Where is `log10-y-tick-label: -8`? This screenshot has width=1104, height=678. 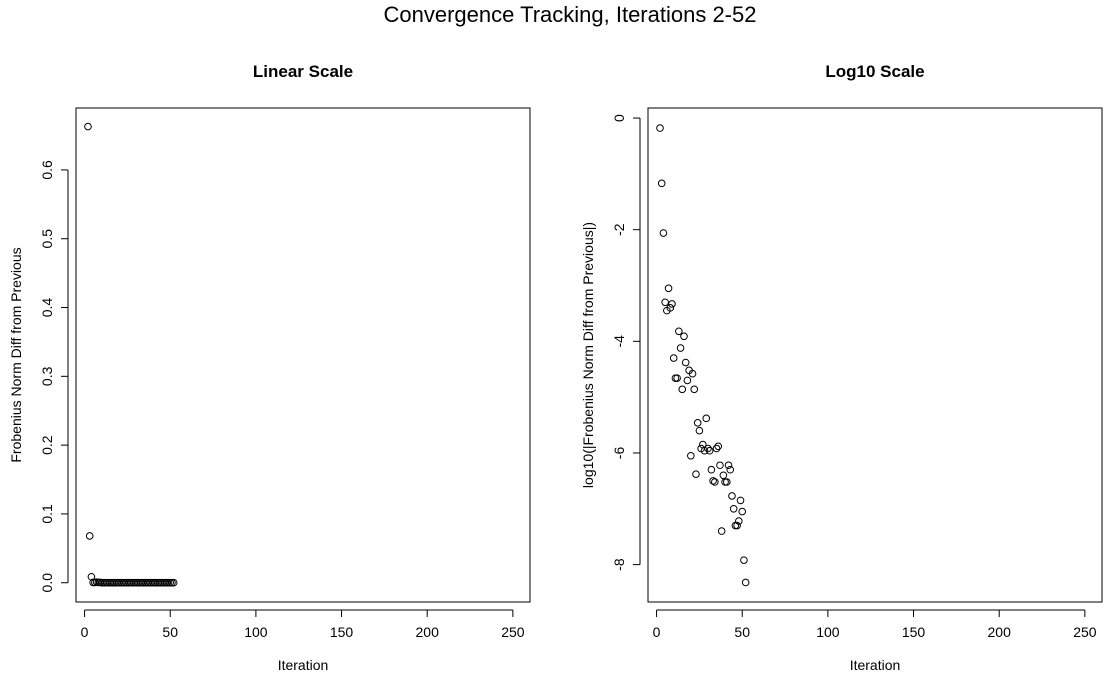
log10-y-tick-label: -8 is located at coordinates (619, 564).